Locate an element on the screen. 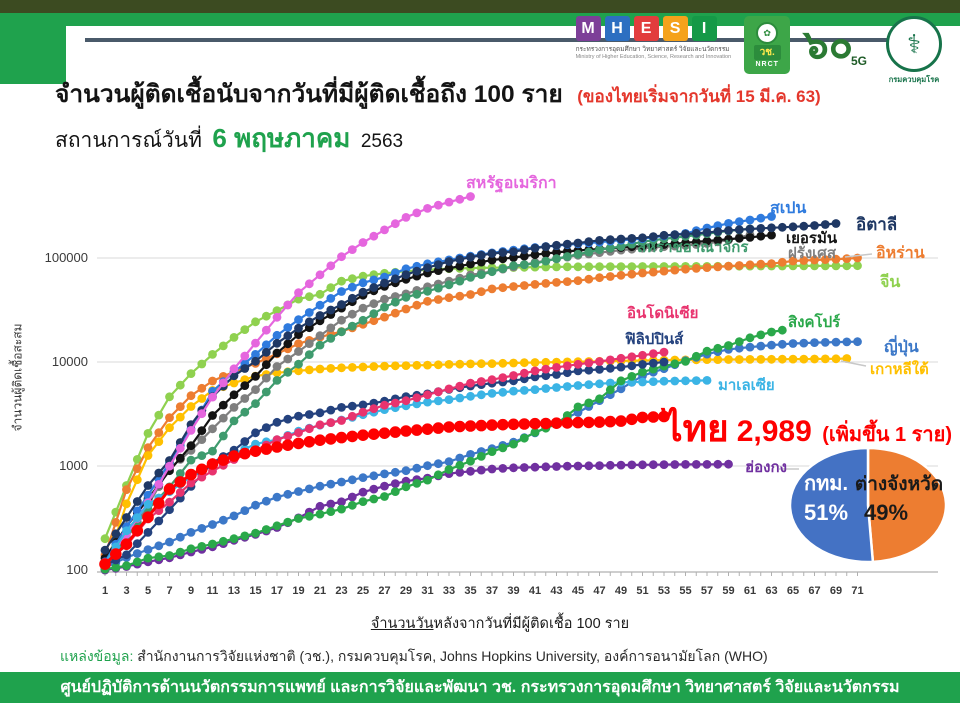  svg-text: 37 is located at coordinates (492, 591).